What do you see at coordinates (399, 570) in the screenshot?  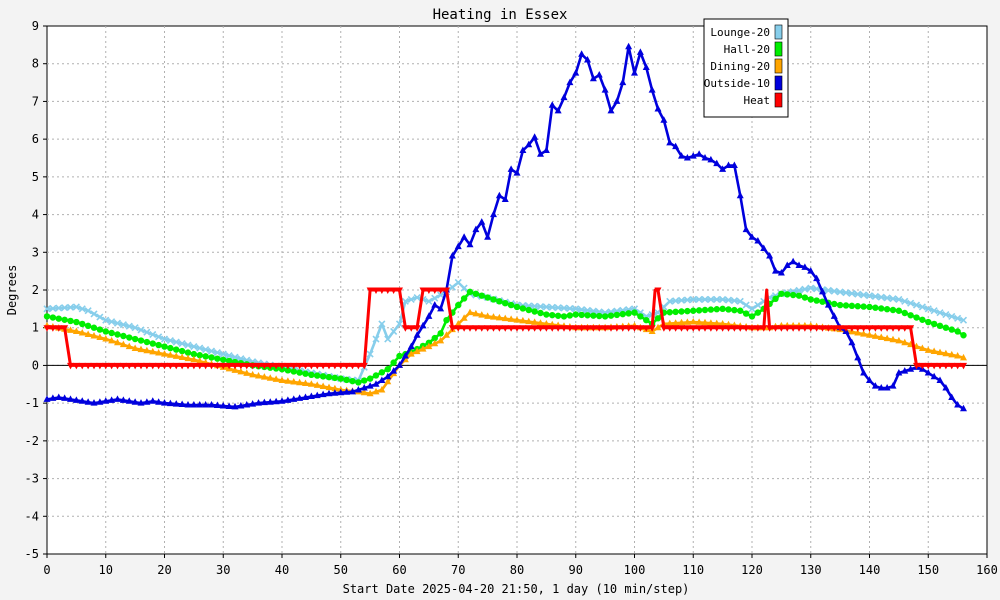 I see `x-tick-label: 60` at bounding box center [399, 570].